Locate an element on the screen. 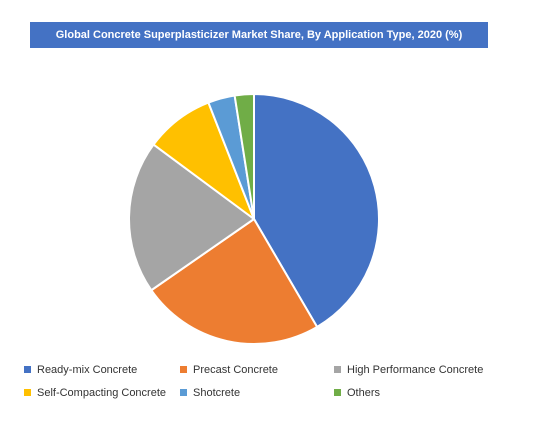 The image size is (533, 438). legend-item-ready-mix: Ready-mix Concrete is located at coordinates (80, 370).